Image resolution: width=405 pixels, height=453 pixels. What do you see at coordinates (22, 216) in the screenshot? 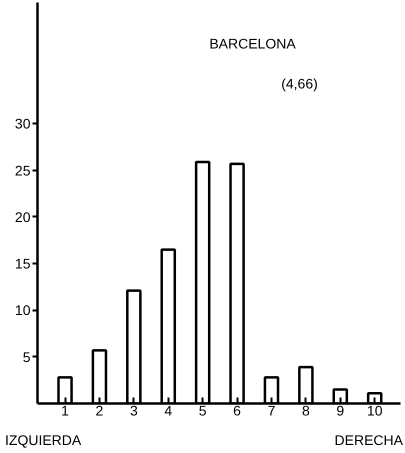
I see `y-tick-label: 20` at bounding box center [22, 216].